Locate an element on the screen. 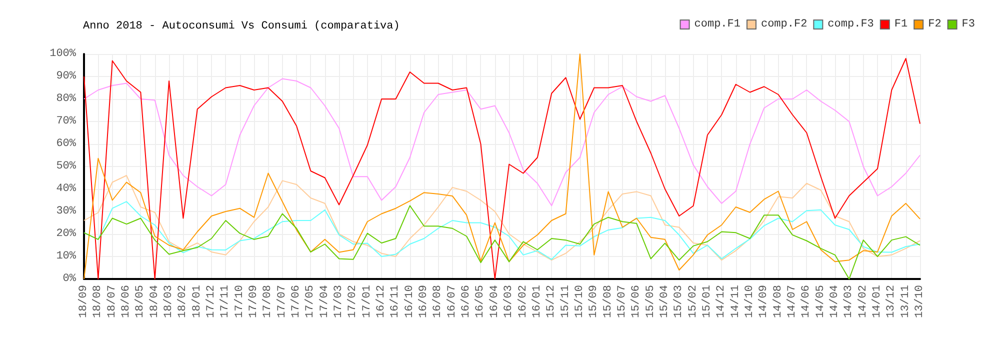 This screenshot has height=340, width=1000. x-tick-label: 17/03 is located at coordinates (339, 301).